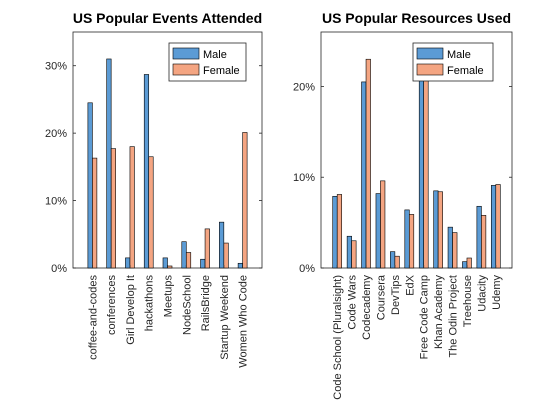 Image resolution: width=560 pixels, height=420 pixels. What do you see at coordinates (93, 317) in the screenshot?
I see `x-tick-label: coffee-and-codes` at bounding box center [93, 317].